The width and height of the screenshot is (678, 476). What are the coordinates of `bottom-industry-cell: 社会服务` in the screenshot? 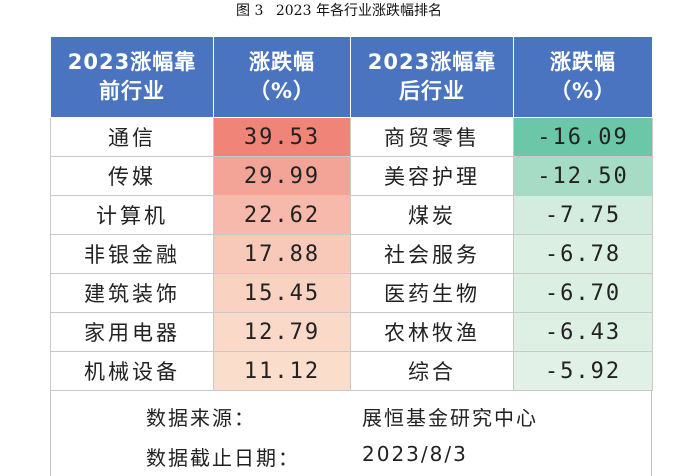 It's located at (432, 254).